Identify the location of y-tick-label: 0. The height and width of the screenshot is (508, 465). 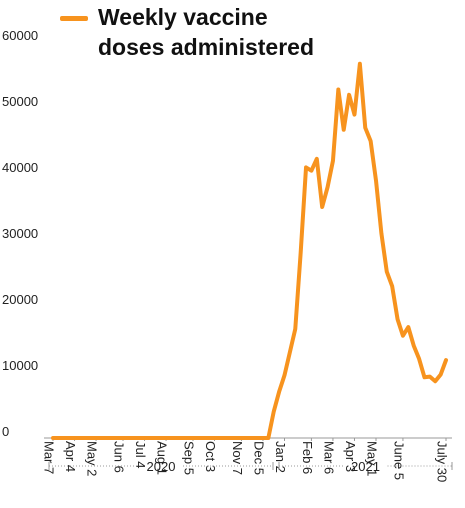
(5, 431).